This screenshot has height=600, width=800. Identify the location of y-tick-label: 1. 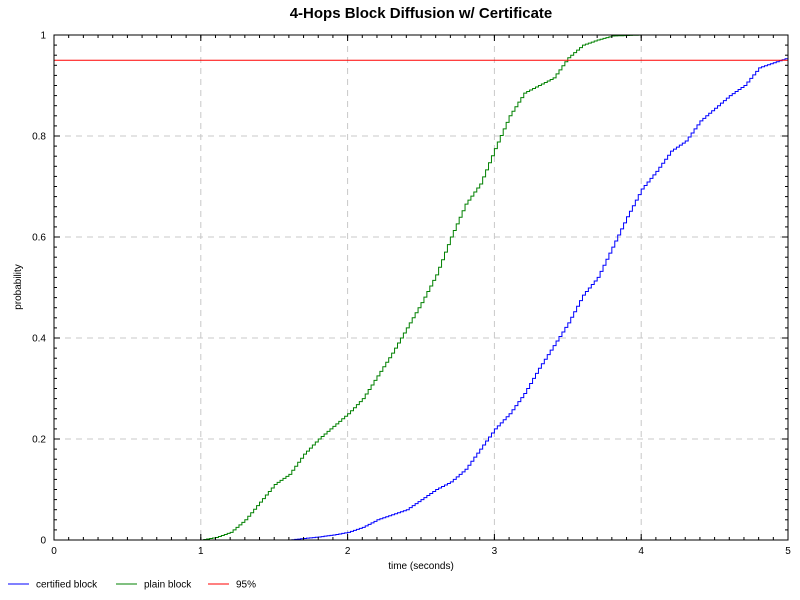
(43, 36).